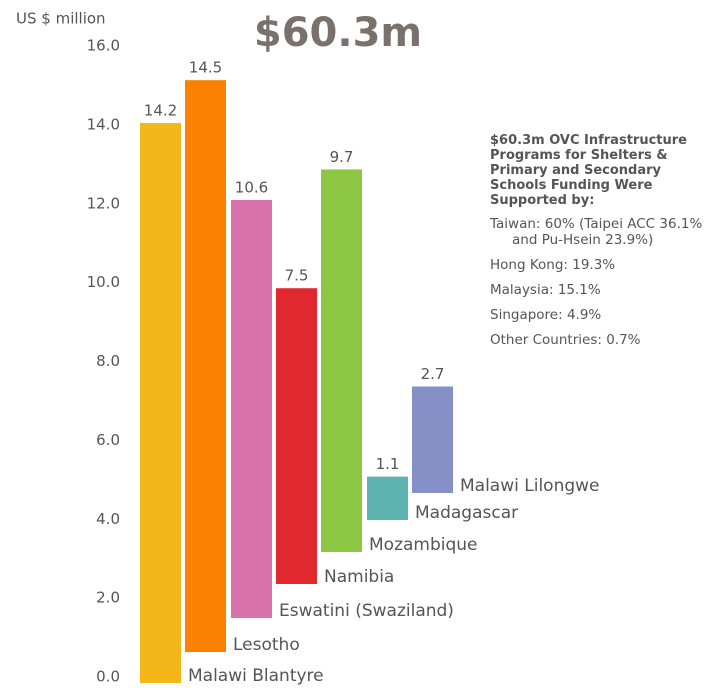 The width and height of the screenshot is (718, 688). Describe the element at coordinates (108, 519) in the screenshot. I see `y-tick-label: 4.0` at that location.